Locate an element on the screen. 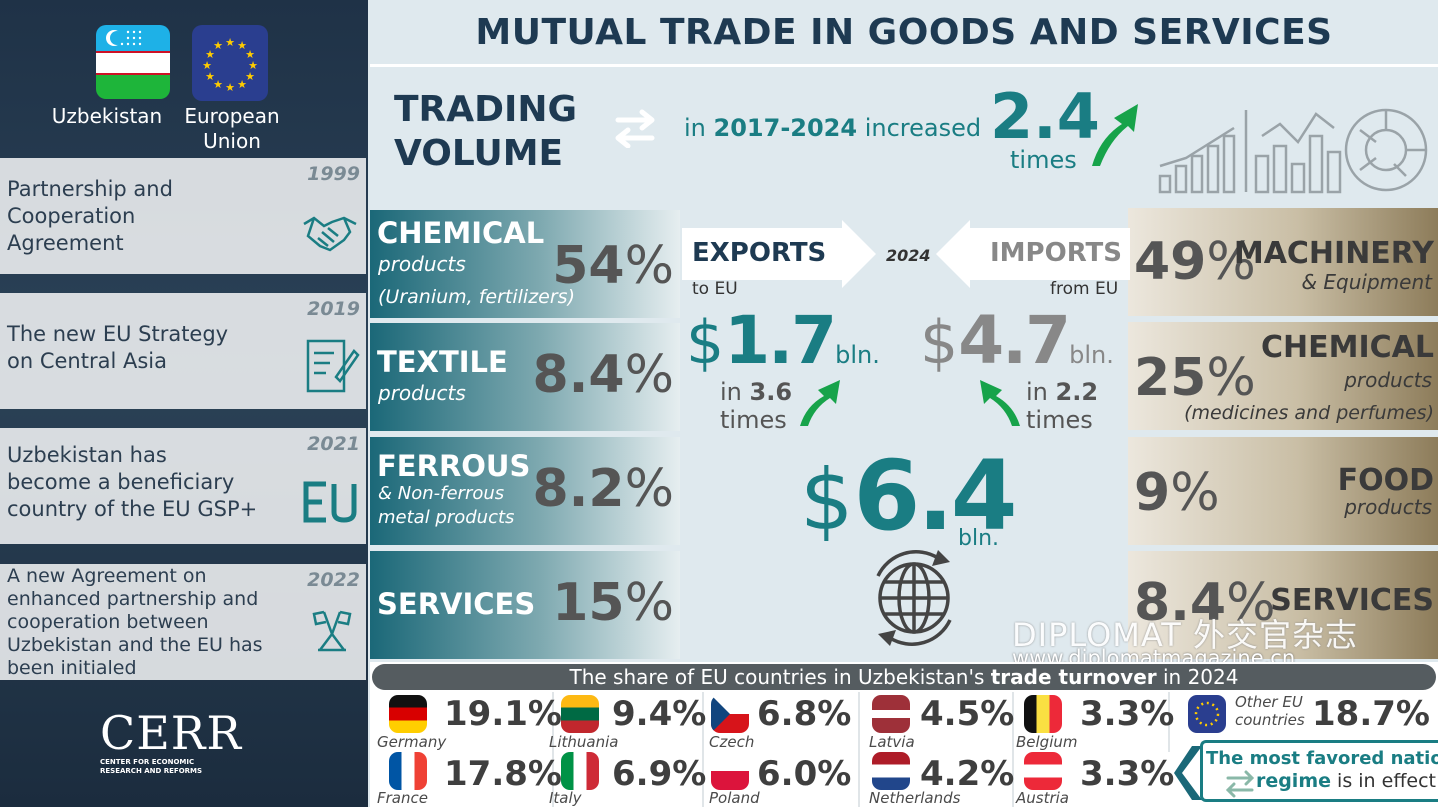 Image resolution: width=1438 pixels, height=807 pixels. flag-italy-icon is located at coordinates (580, 771).